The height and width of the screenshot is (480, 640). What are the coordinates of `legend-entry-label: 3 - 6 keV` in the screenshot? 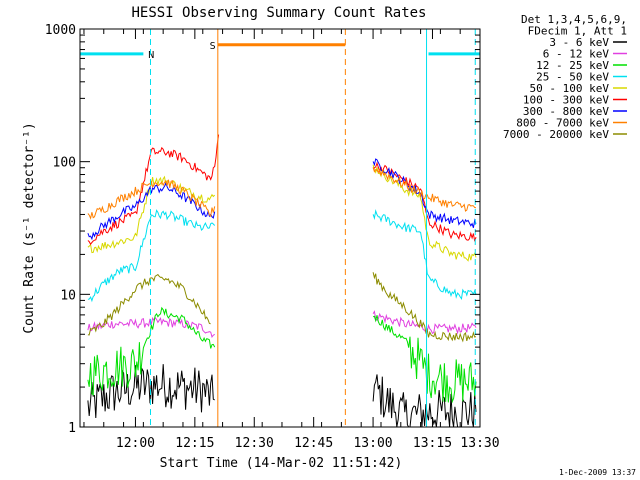 It's located at (579, 42).